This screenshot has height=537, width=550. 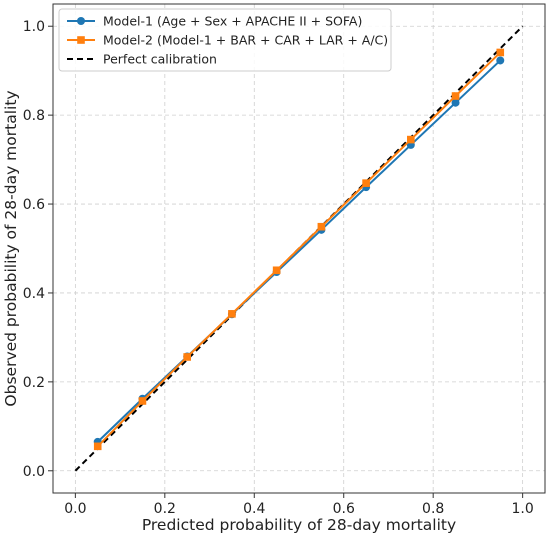 What do you see at coordinates (34, 294) in the screenshot?
I see `y-tick-label: 0.4` at bounding box center [34, 294].